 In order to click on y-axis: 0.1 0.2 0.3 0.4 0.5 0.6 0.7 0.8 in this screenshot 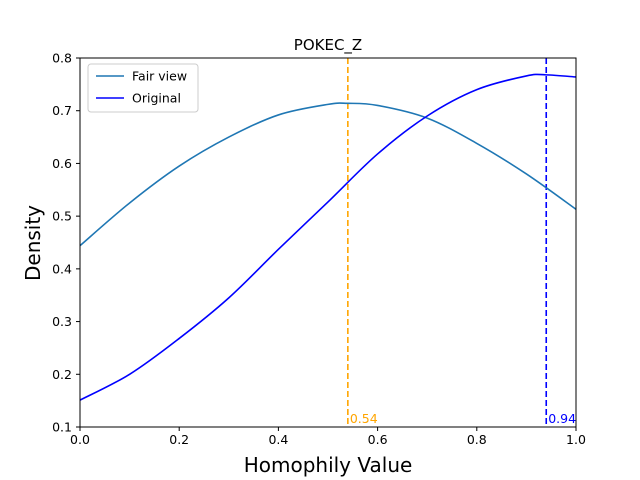, I will do `click(66, 243)`.